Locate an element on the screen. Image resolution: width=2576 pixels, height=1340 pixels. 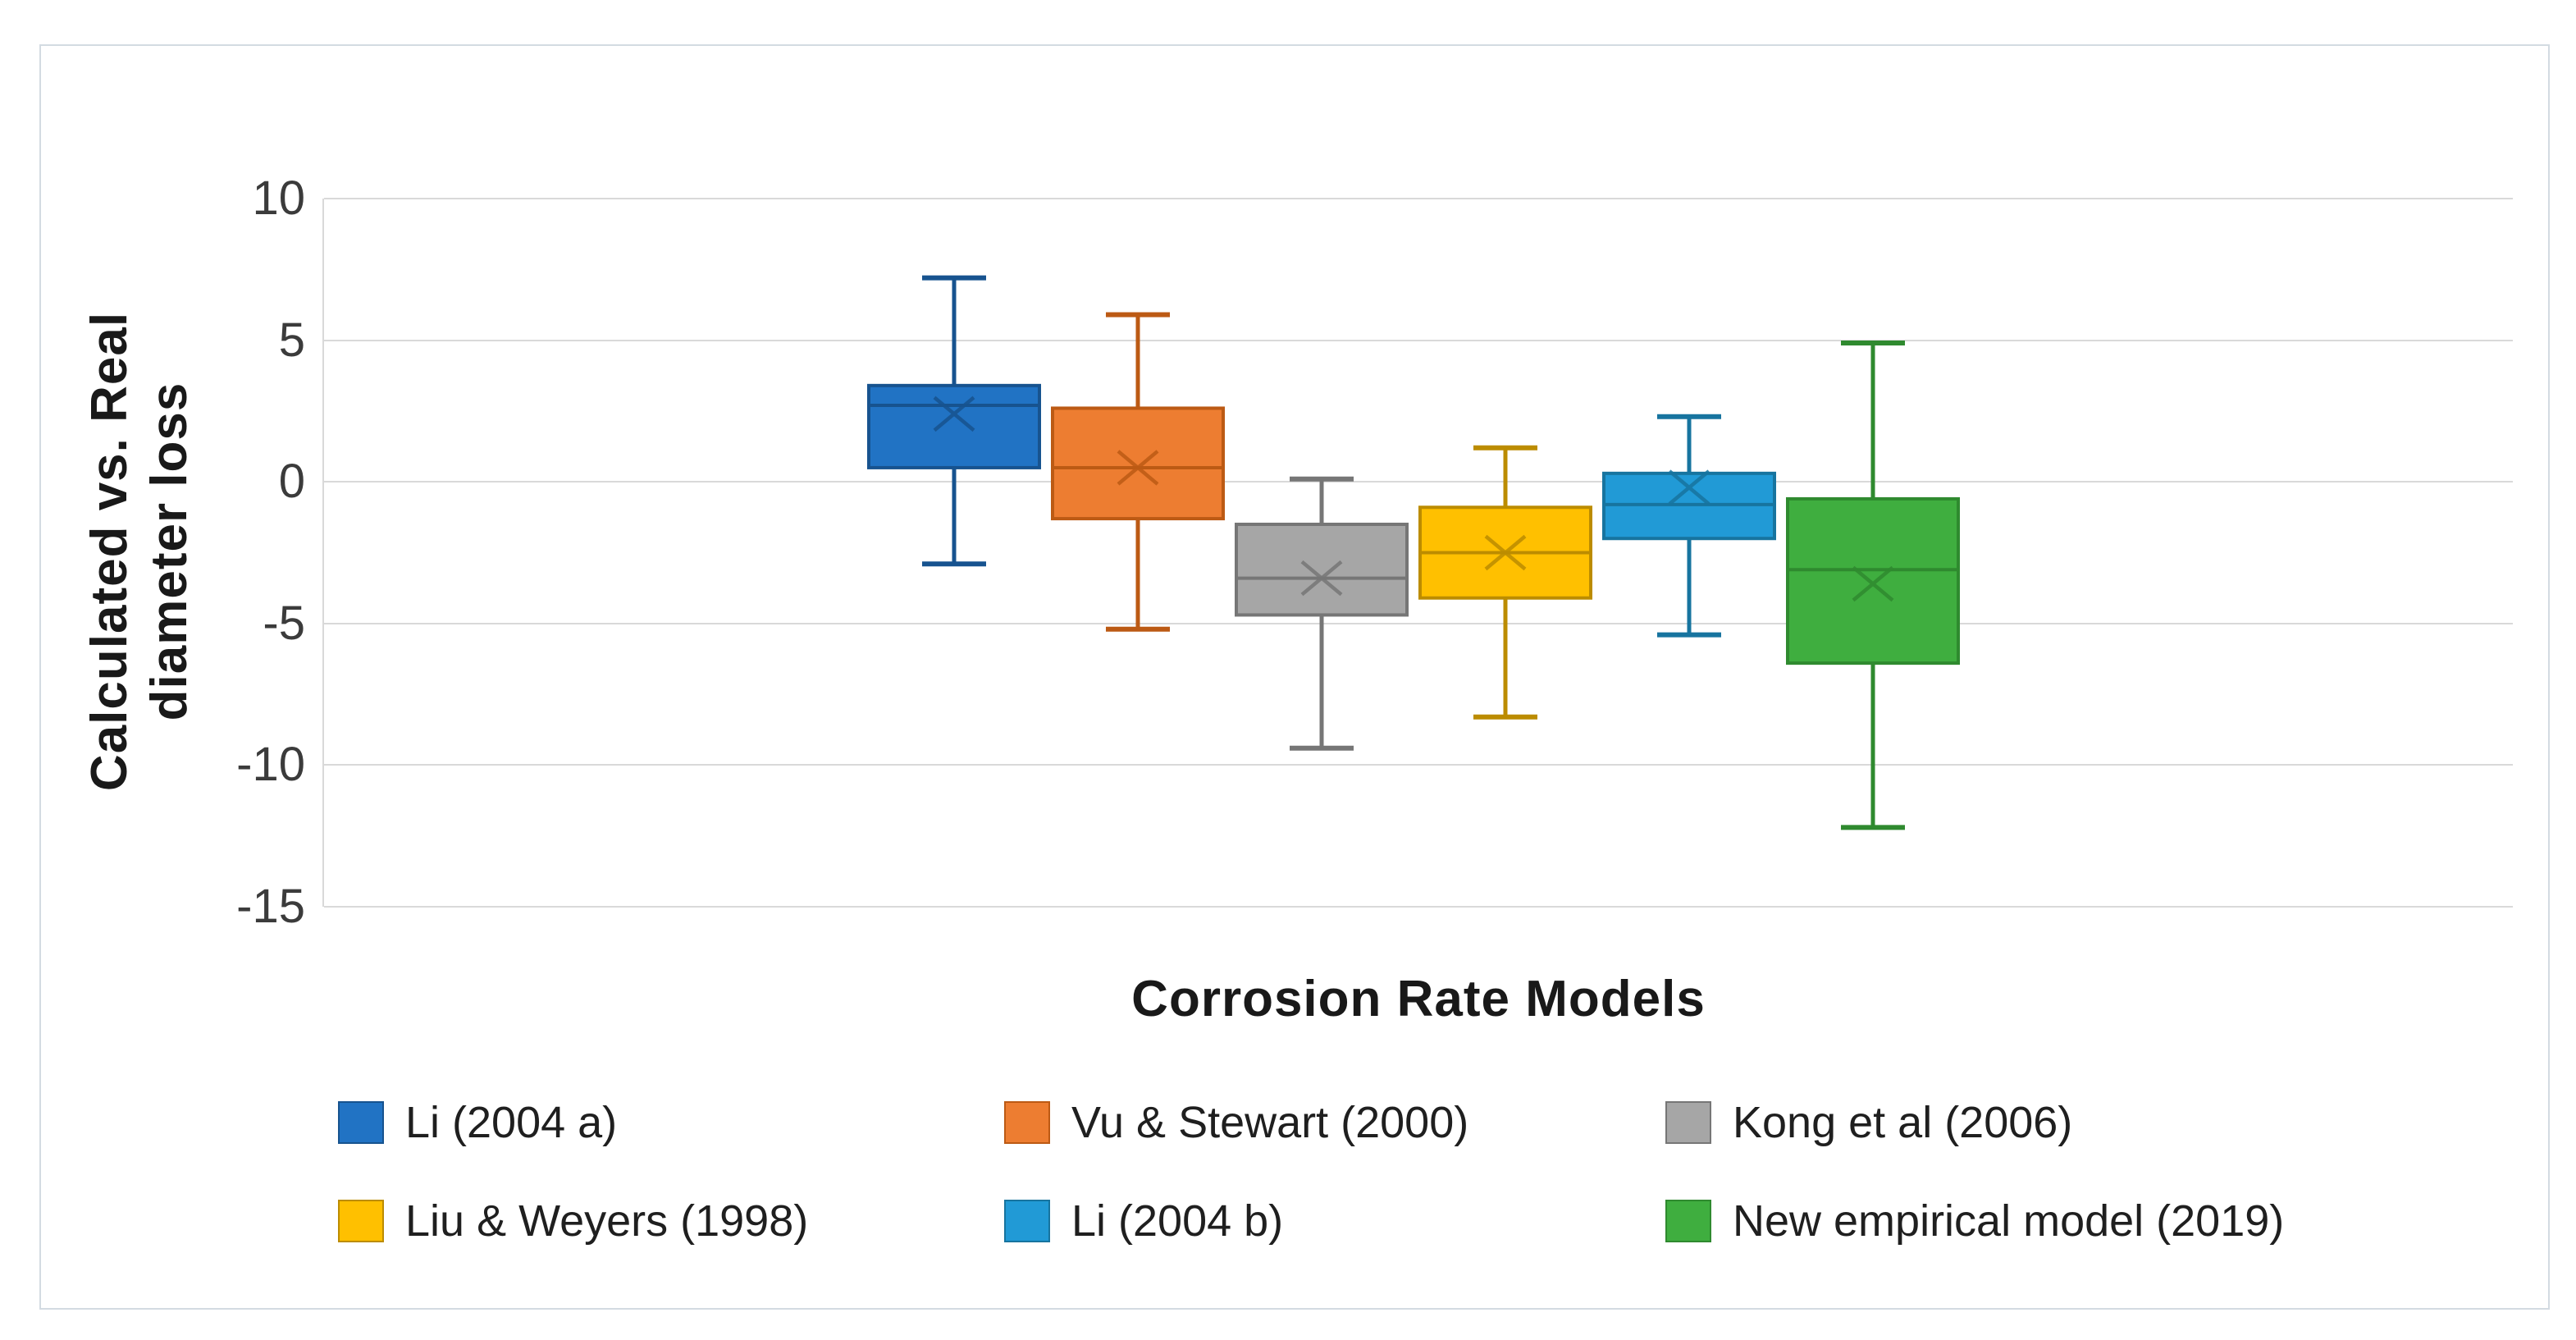
legend-item-liu-weyers-1998: Liu & Weyers (1998) is located at coordinates (573, 1221).